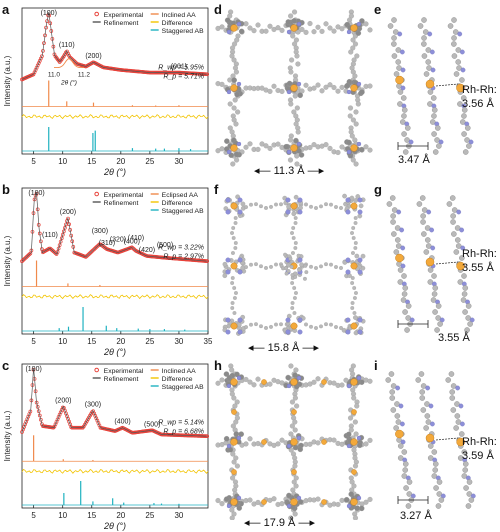 This screenshot has width=500, height=532. I want to click on rh-rh-value-g: 3.55 Å, so click(478, 268).